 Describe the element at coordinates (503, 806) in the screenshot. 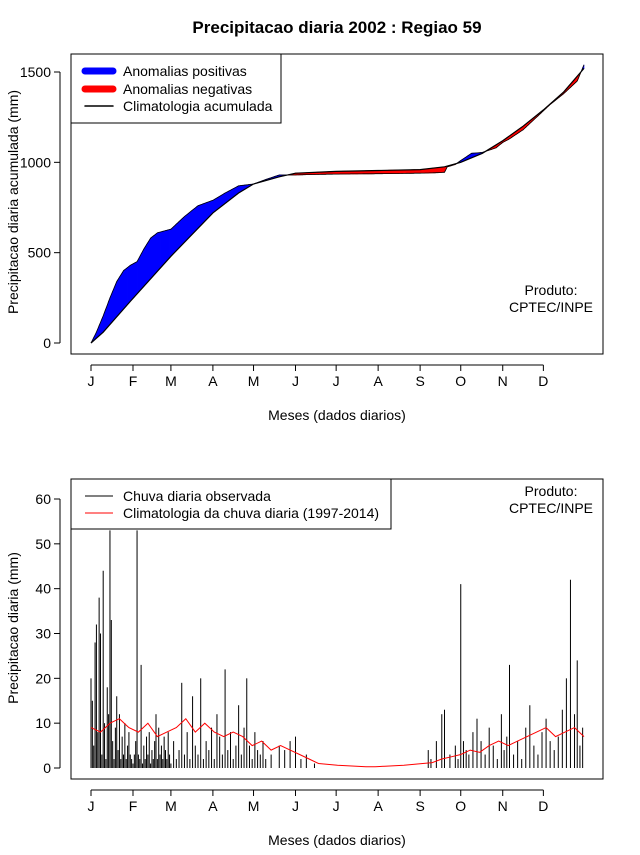

I see `bottom-x-tick-label: N` at that location.